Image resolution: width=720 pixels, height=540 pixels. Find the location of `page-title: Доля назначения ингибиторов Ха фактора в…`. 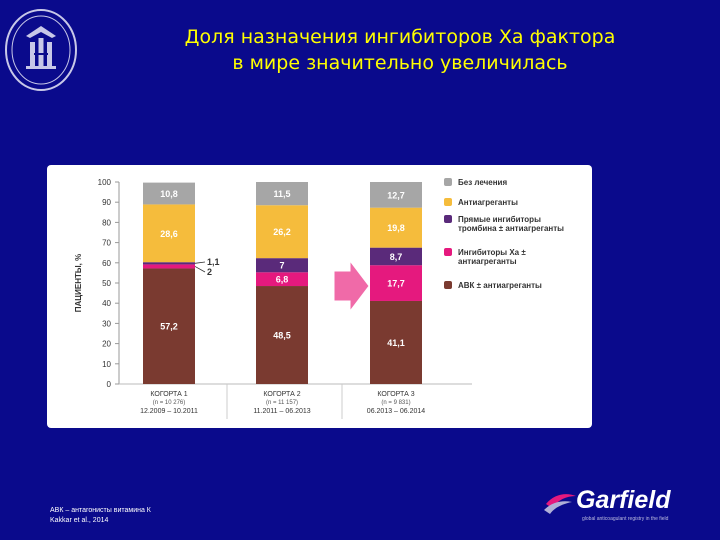

page-title: Доля назначения ингибиторов Ха фактора в… is located at coordinates (400, 50).